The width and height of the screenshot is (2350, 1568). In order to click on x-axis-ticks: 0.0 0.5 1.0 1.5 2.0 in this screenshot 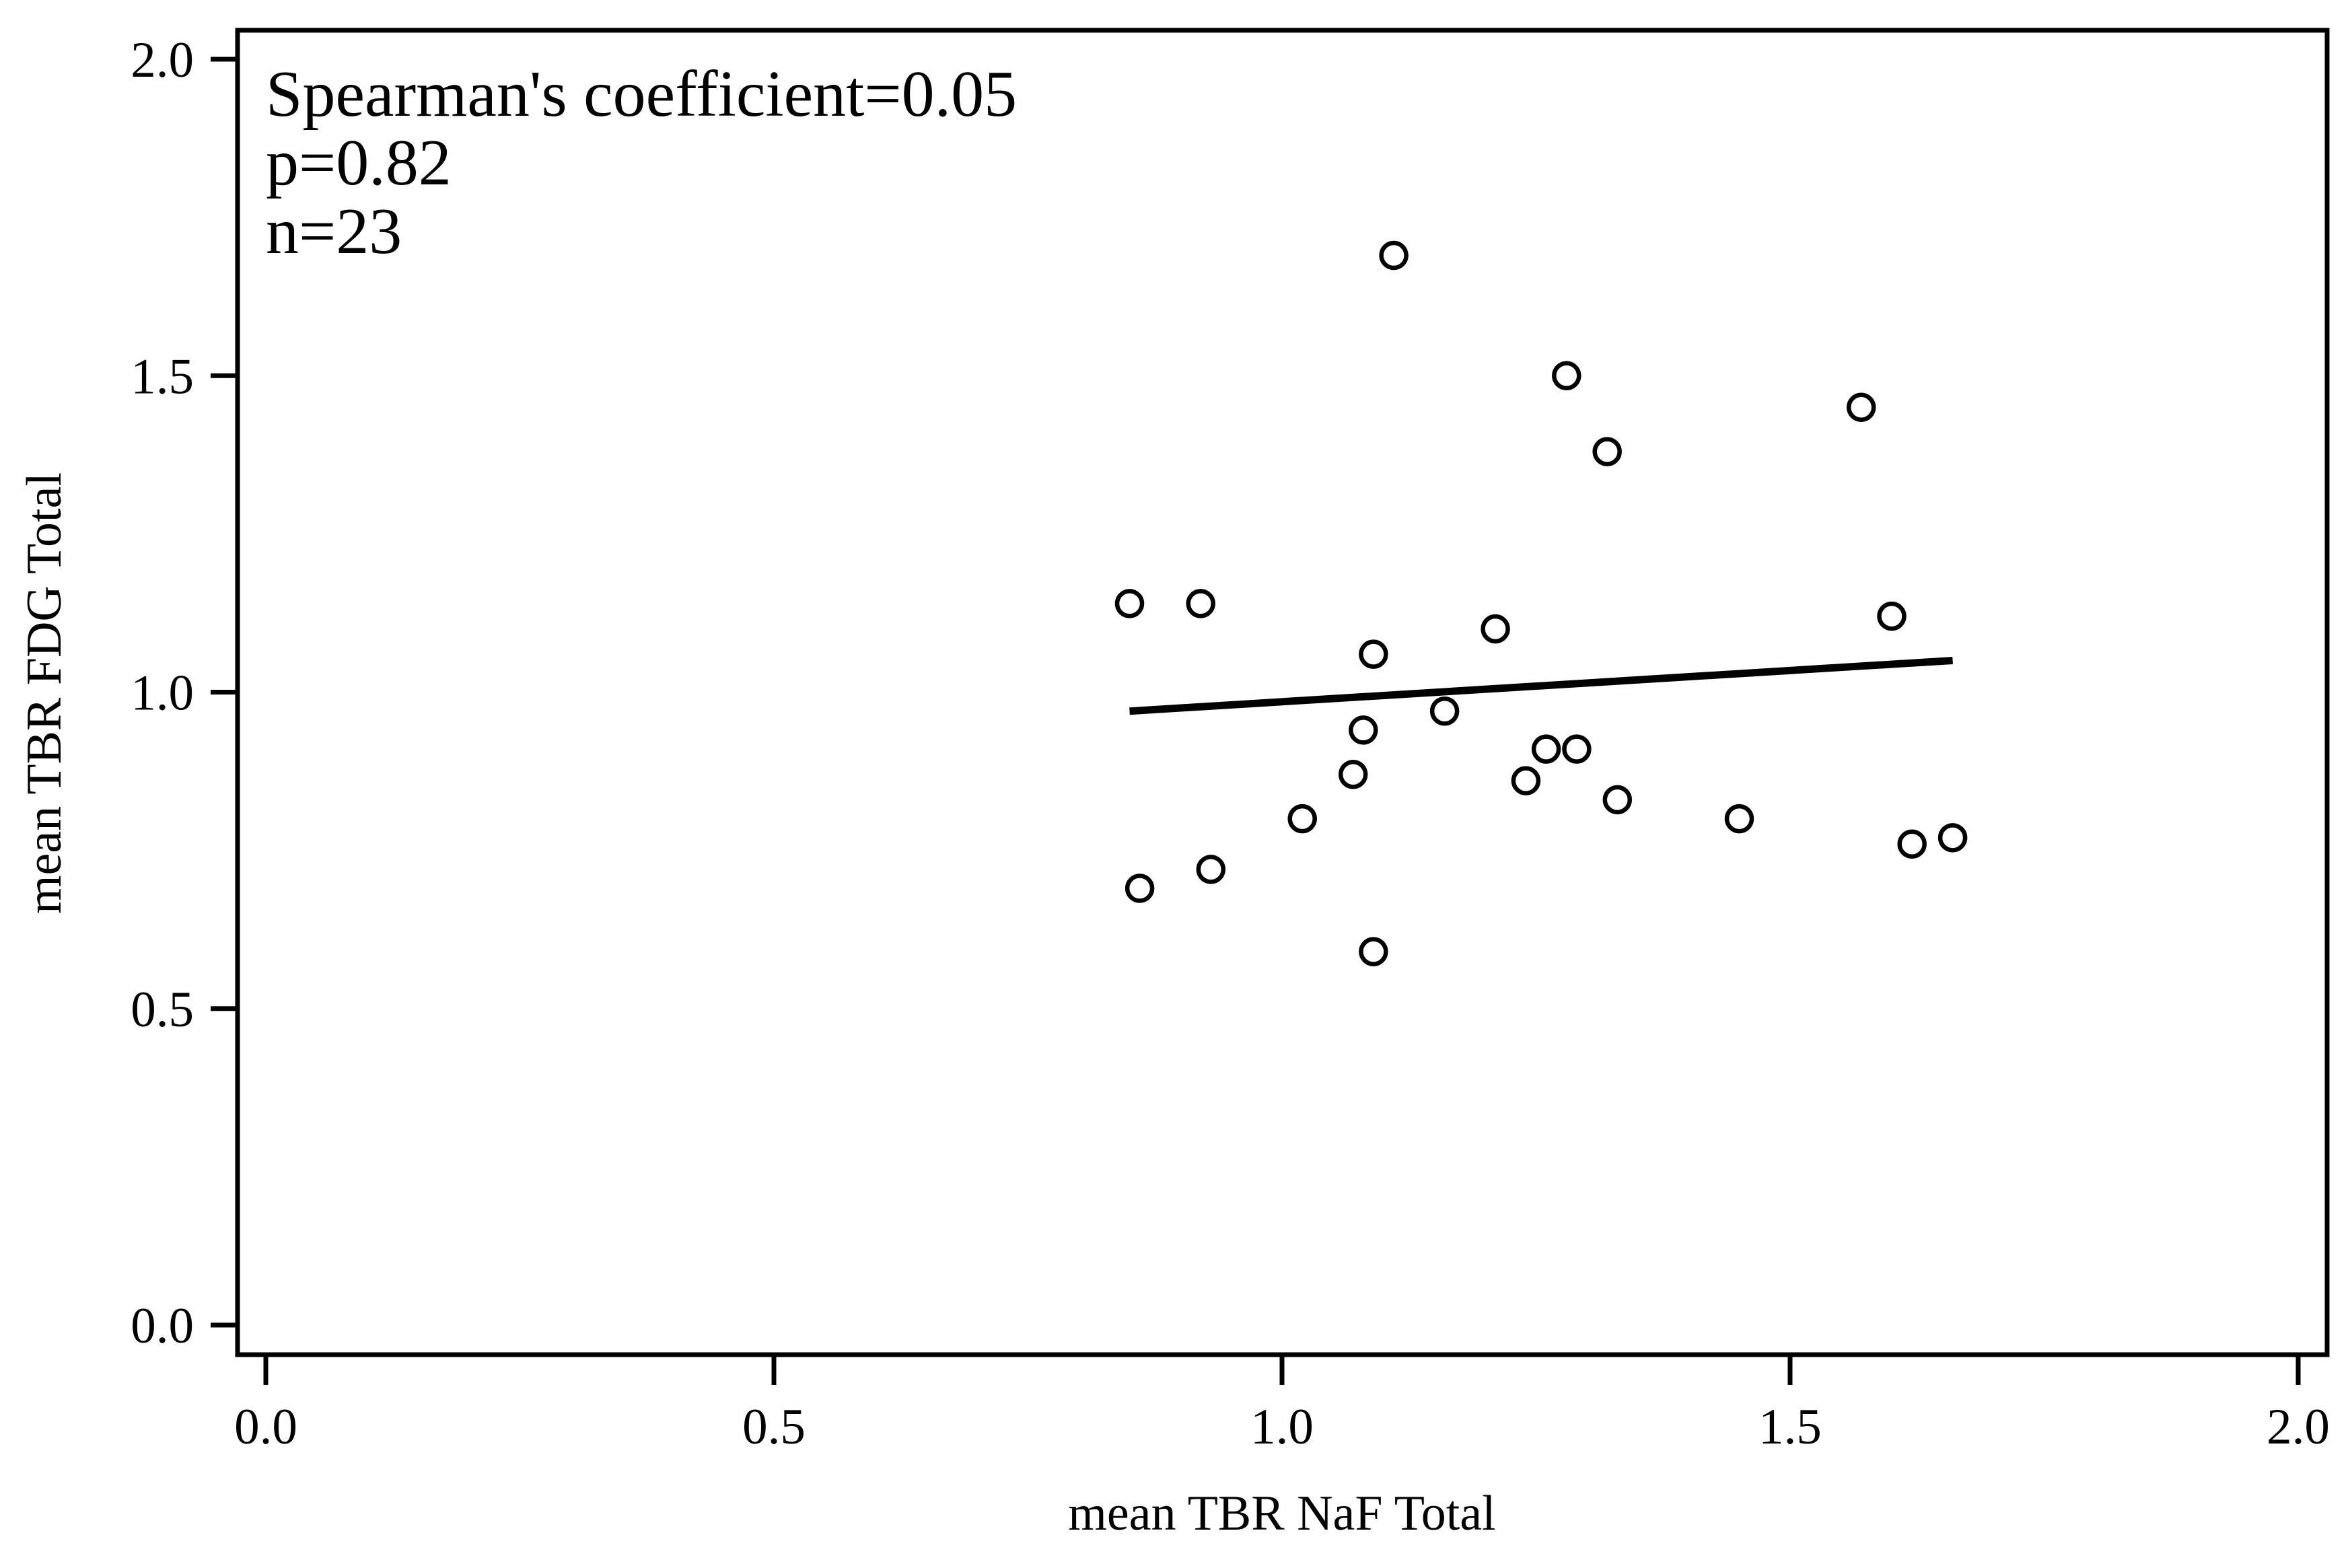, I will do `click(1282, 1405)`.